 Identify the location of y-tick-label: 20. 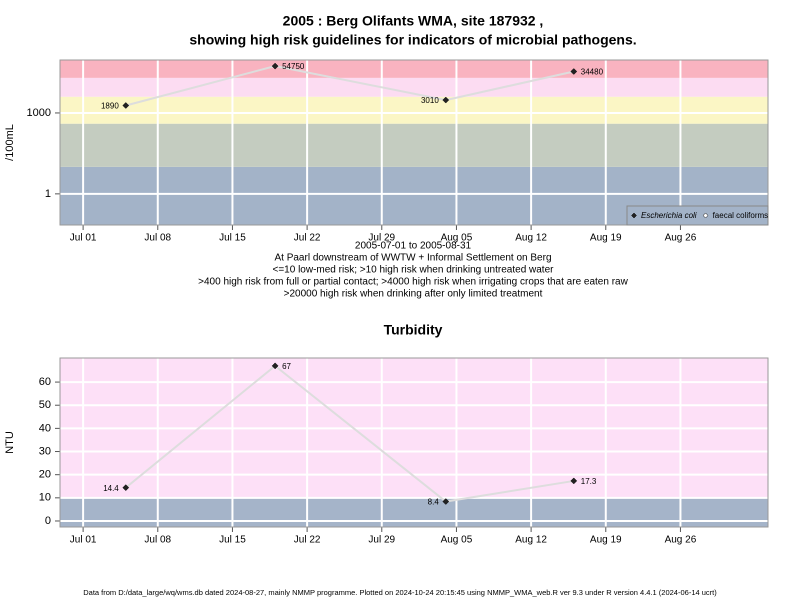
(45, 475).